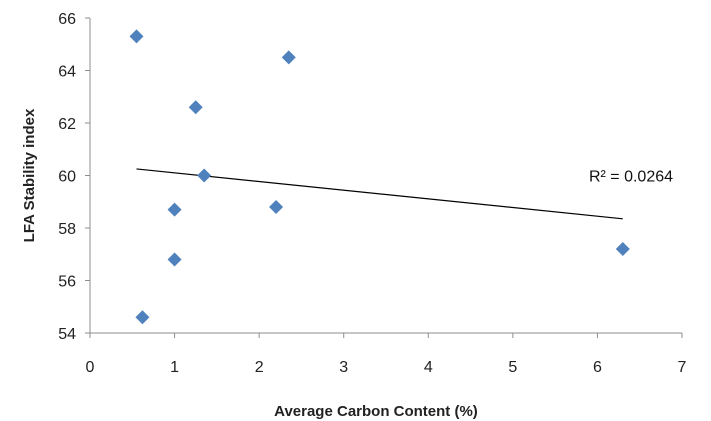  I want to click on r-squared-label: R² = 0.0264, so click(631, 177).